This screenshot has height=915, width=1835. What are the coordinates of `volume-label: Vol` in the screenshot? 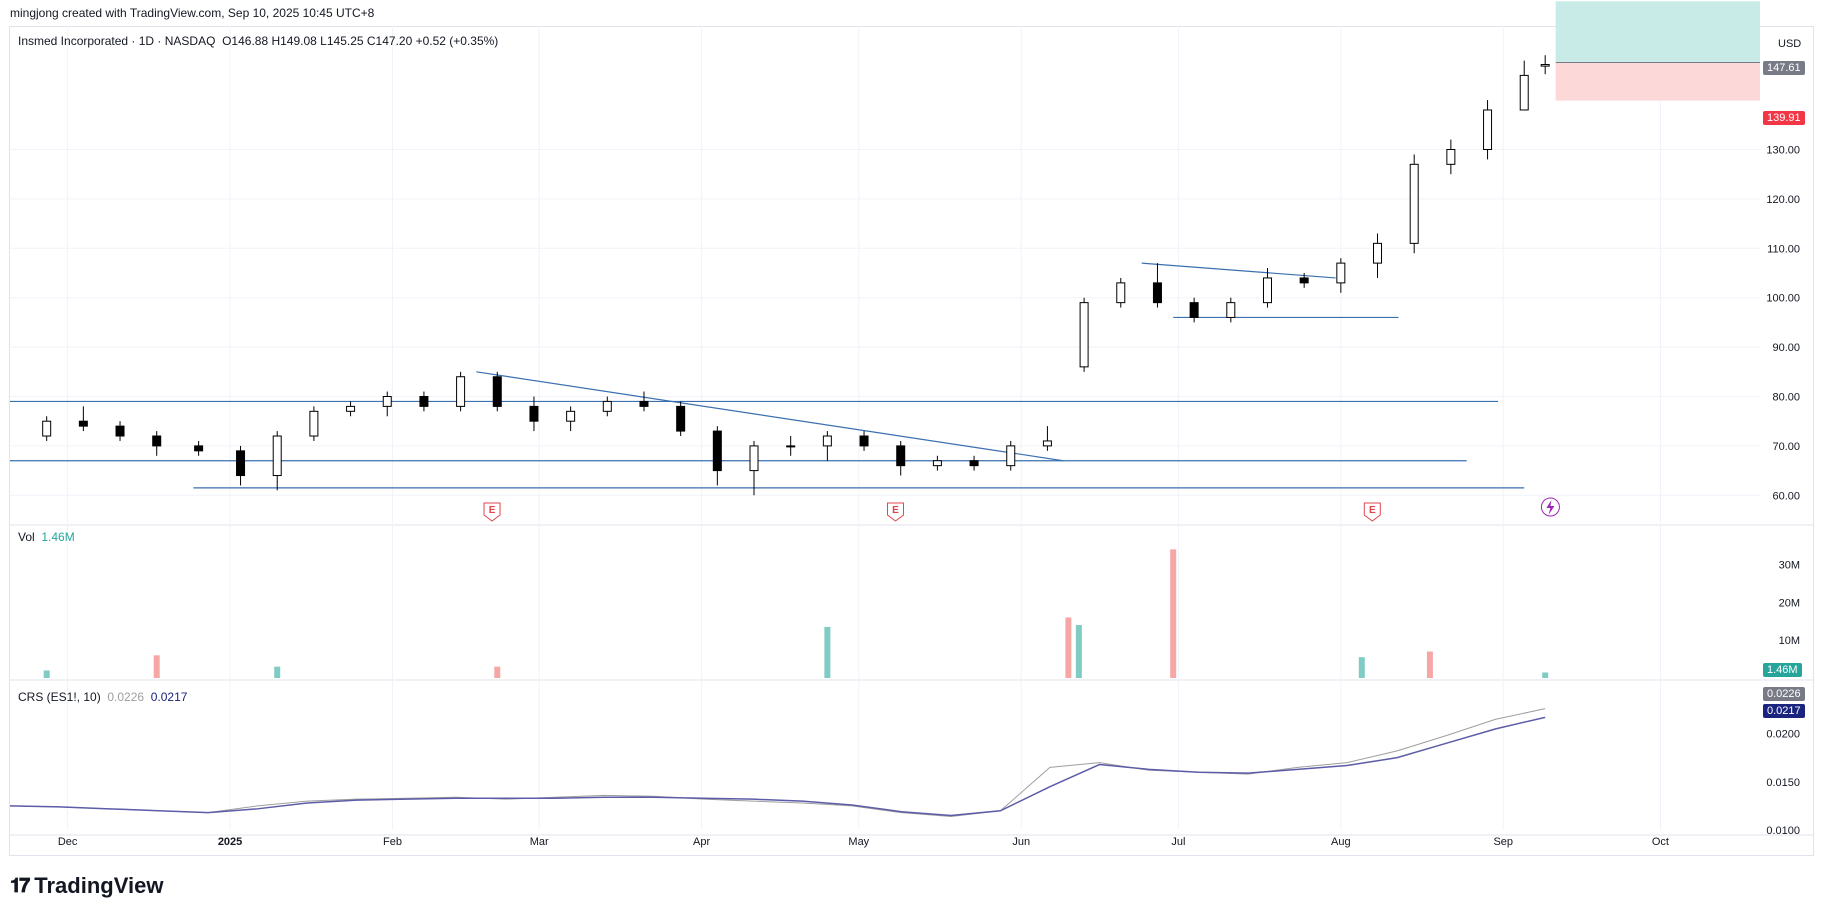 It's located at (26, 537).